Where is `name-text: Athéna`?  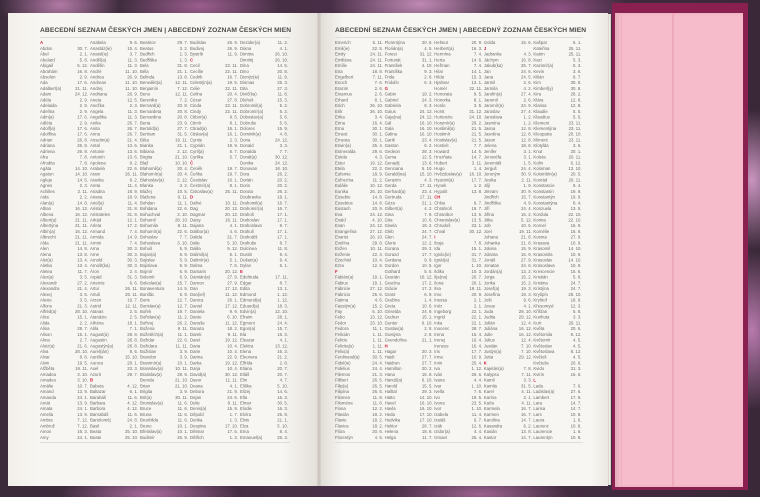
name-text: Athéna is located at coordinates (97, 323).